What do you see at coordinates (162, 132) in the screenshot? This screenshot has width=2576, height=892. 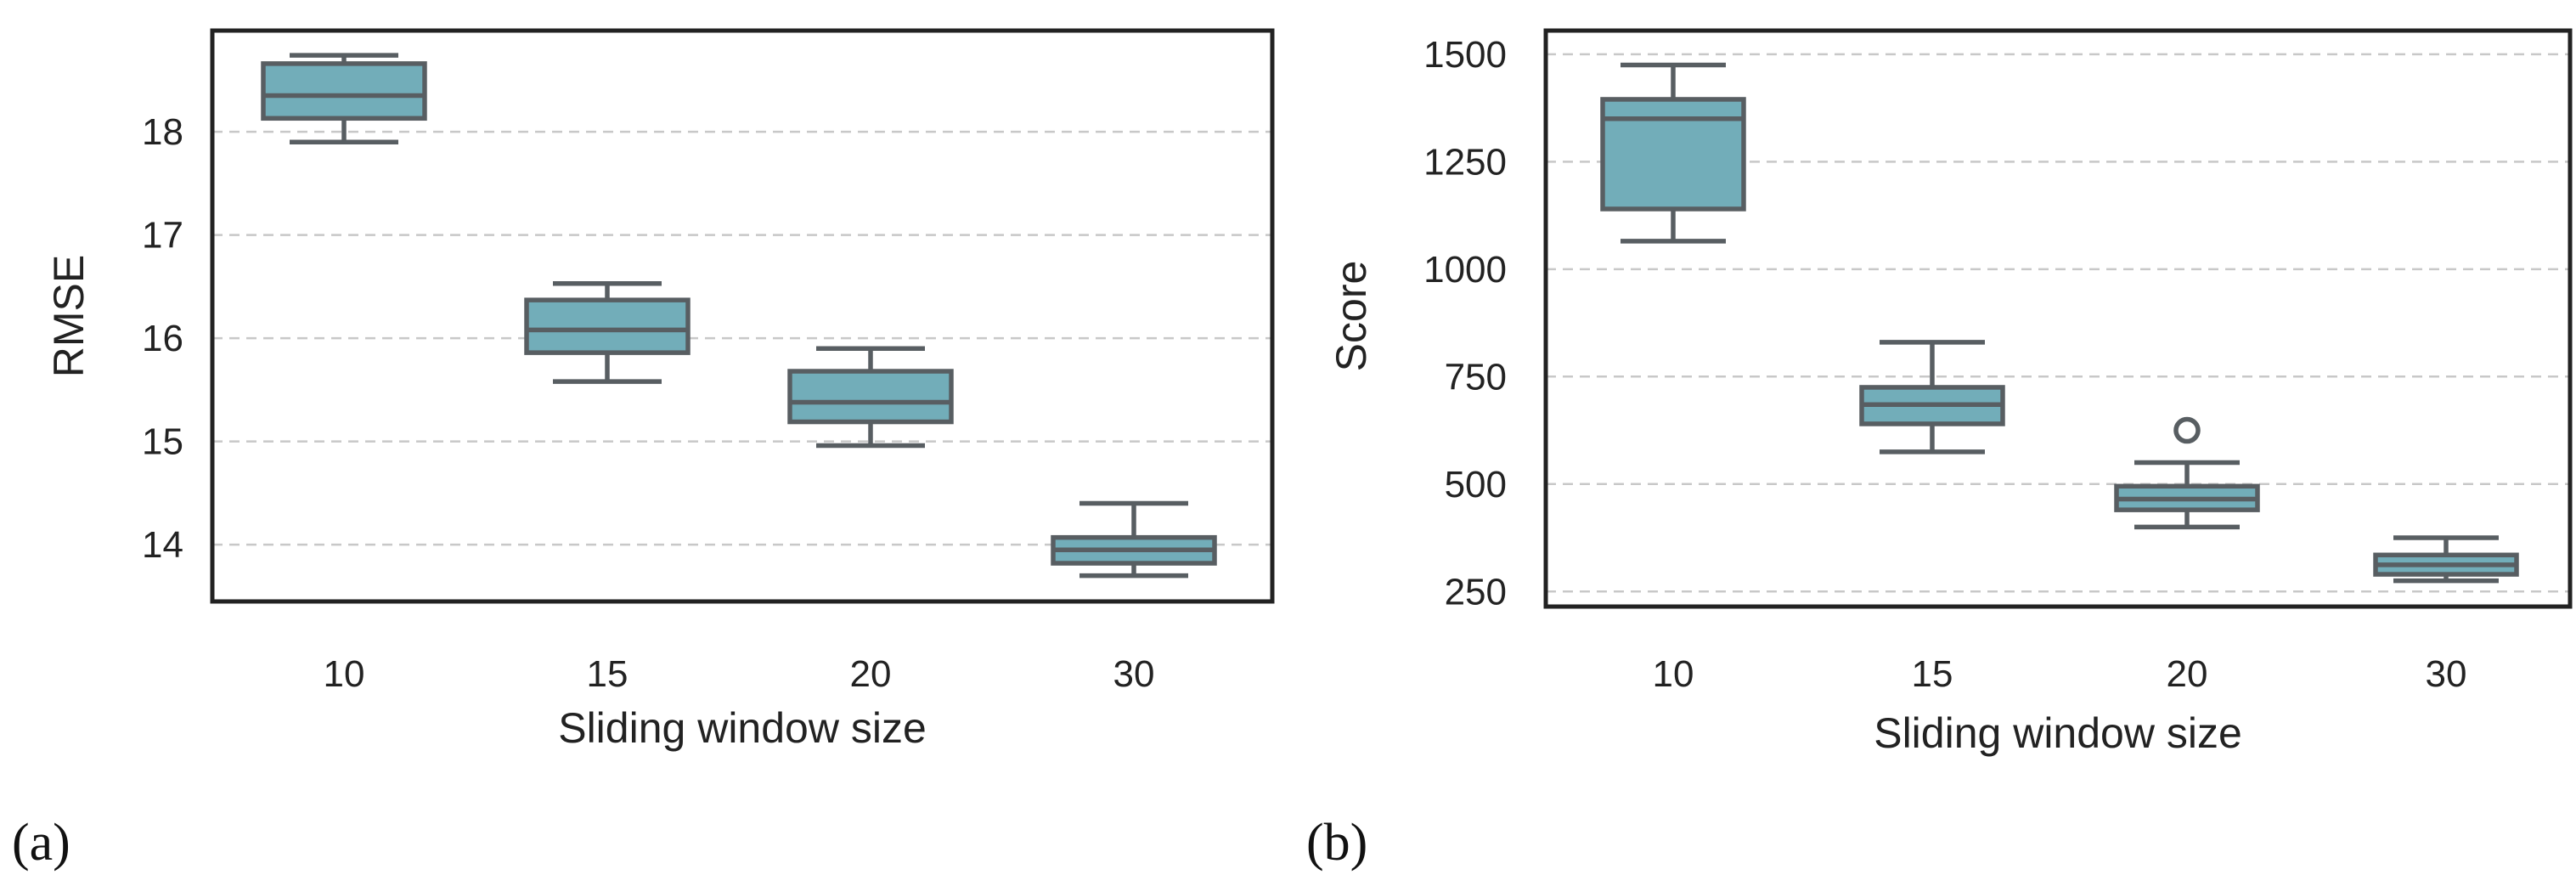 I see `panel-a-ytick-label: 18` at bounding box center [162, 132].